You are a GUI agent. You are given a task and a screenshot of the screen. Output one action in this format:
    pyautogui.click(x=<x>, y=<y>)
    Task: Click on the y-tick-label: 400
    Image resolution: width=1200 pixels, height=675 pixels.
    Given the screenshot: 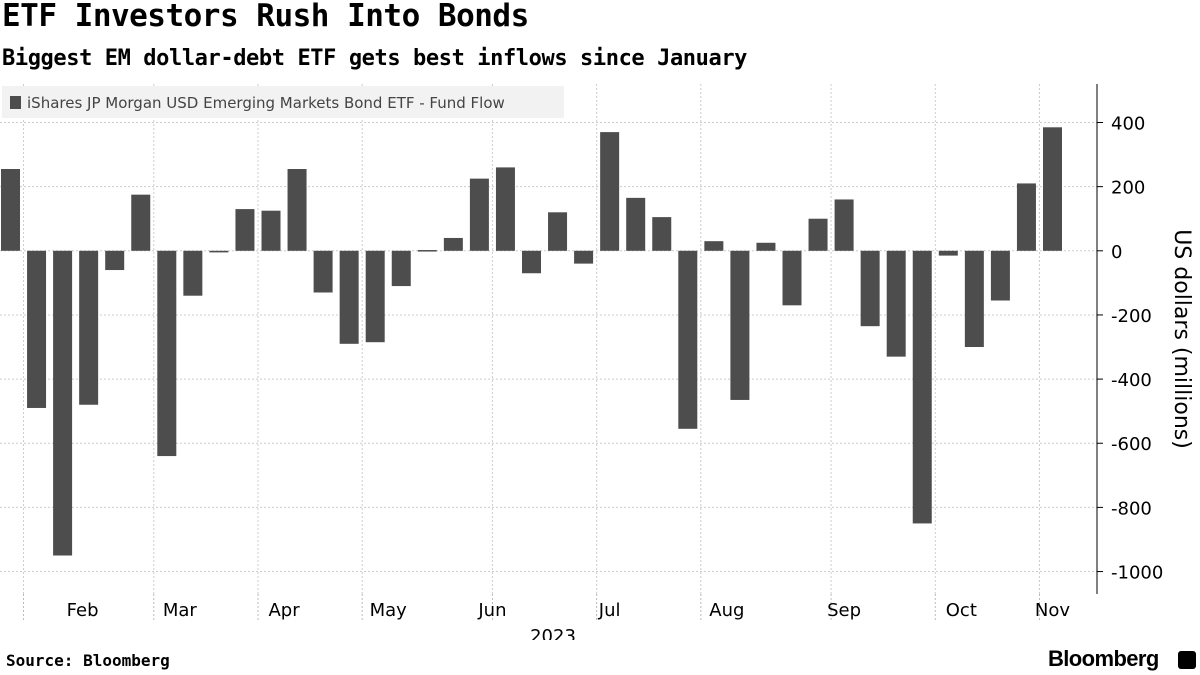 What is the action you would take?
    pyautogui.click(x=1128, y=123)
    